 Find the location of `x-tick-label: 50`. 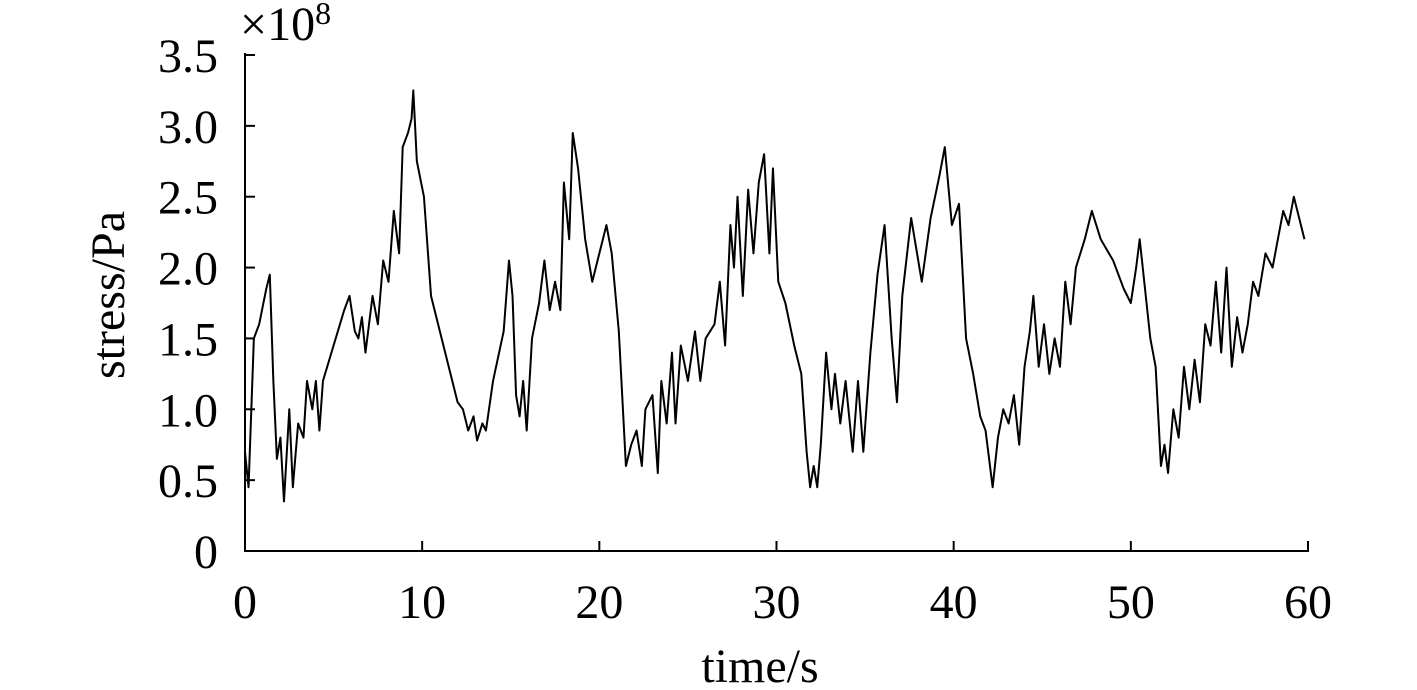

x-tick-label: 50 is located at coordinates (1131, 602).